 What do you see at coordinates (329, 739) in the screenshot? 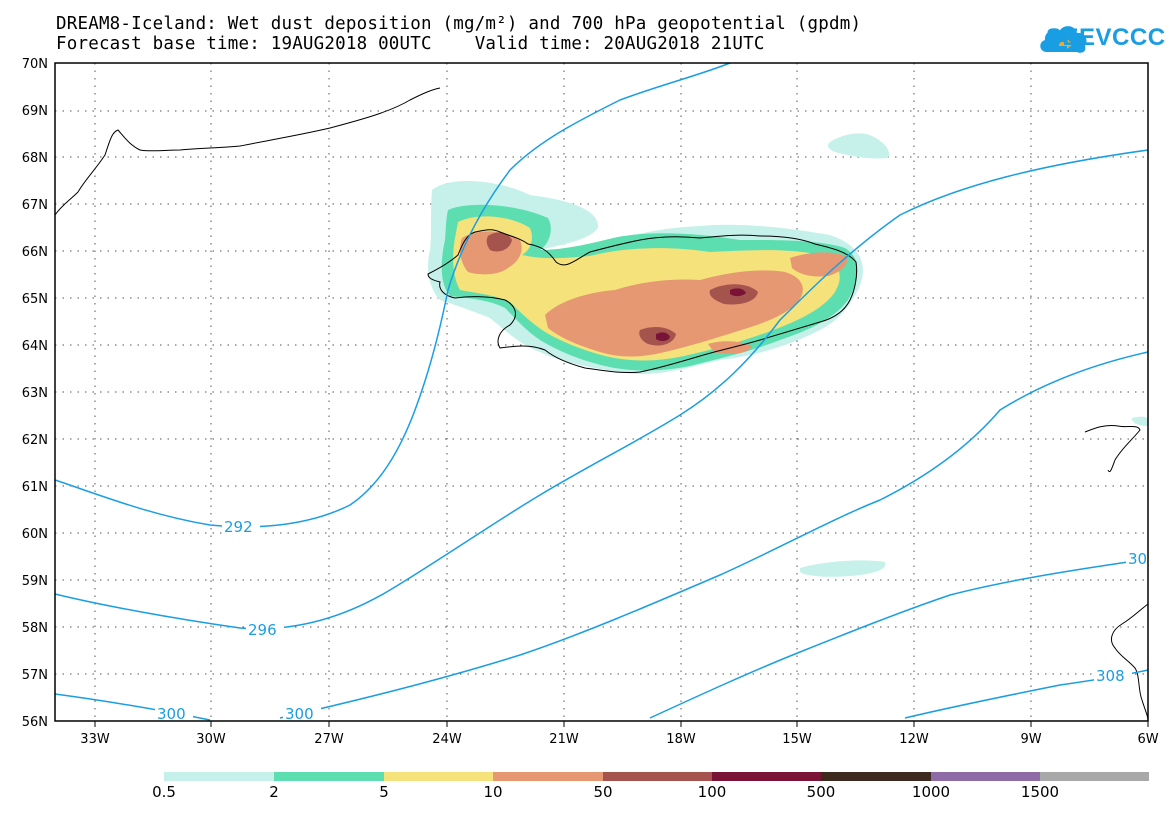
I see `x-tick-label: 27W` at bounding box center [329, 739].